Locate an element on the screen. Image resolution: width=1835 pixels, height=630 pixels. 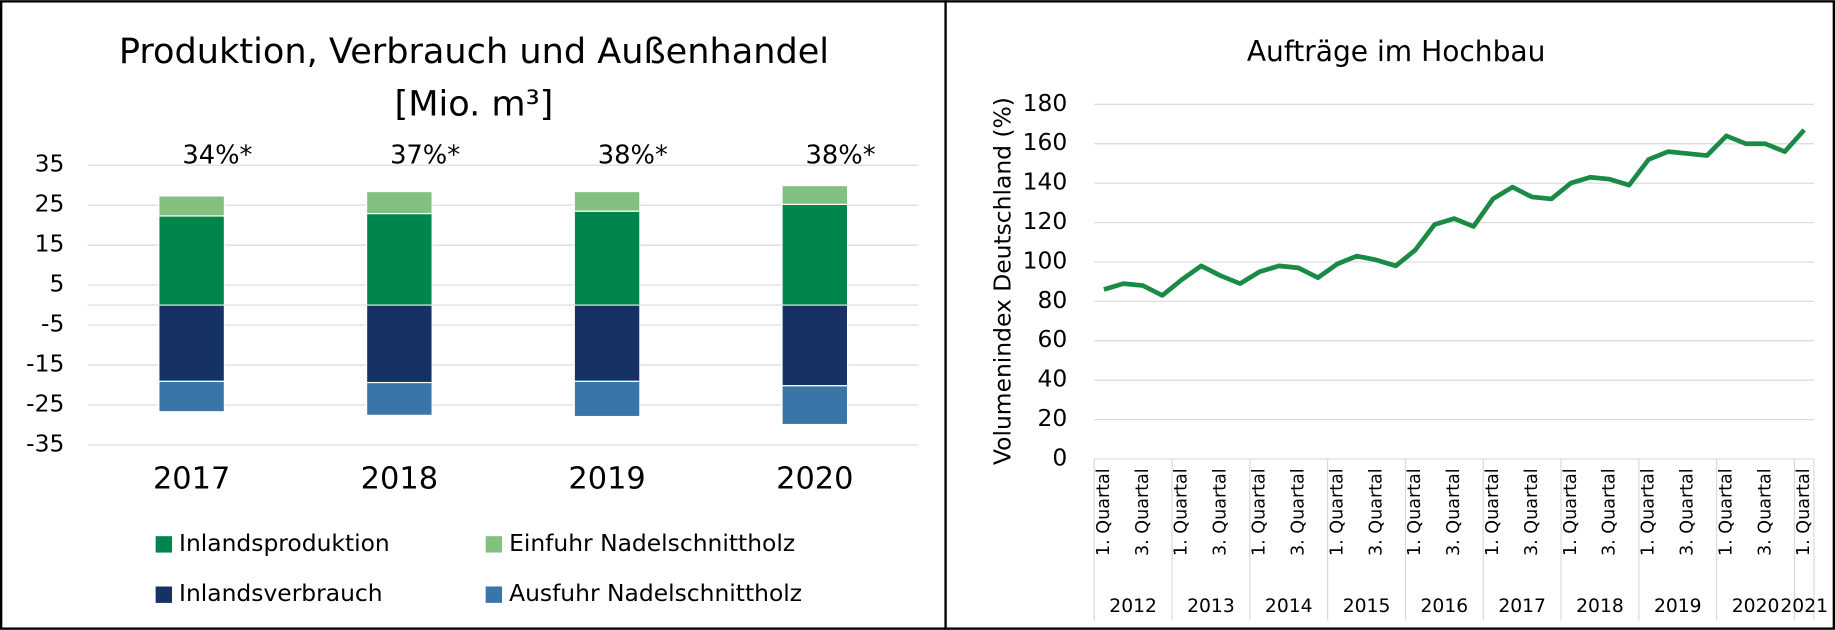
y-tick-label: 140 is located at coordinates (1045, 182).